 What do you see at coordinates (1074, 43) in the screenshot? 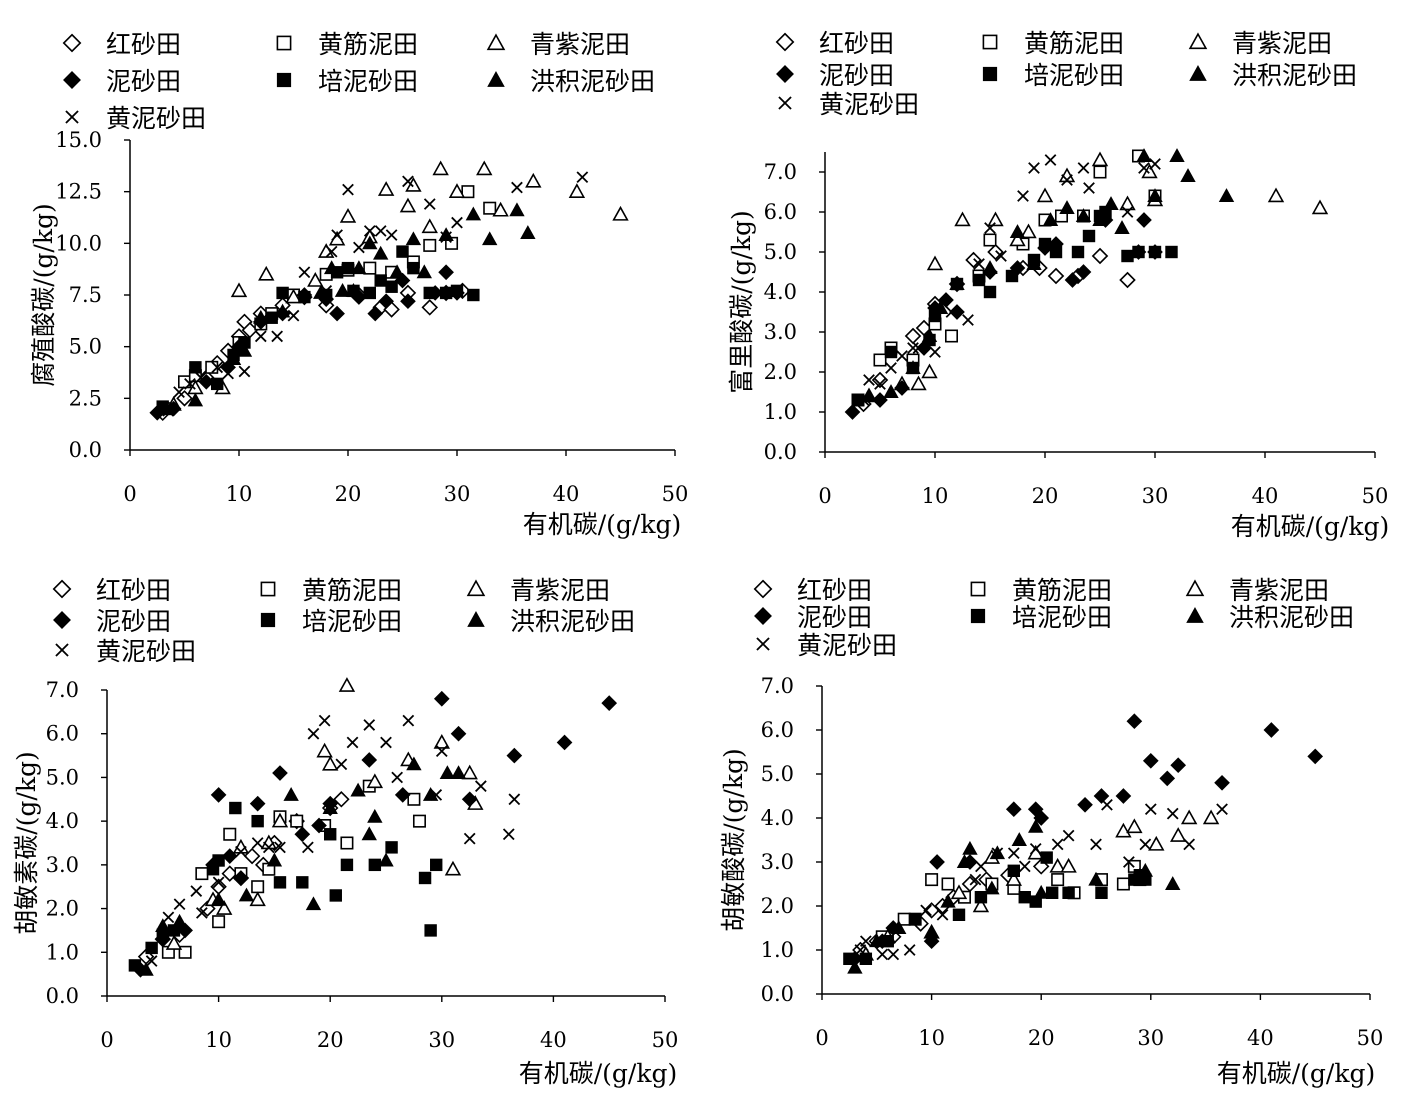
I see `legend-label: 黄筋泥田` at bounding box center [1074, 43].